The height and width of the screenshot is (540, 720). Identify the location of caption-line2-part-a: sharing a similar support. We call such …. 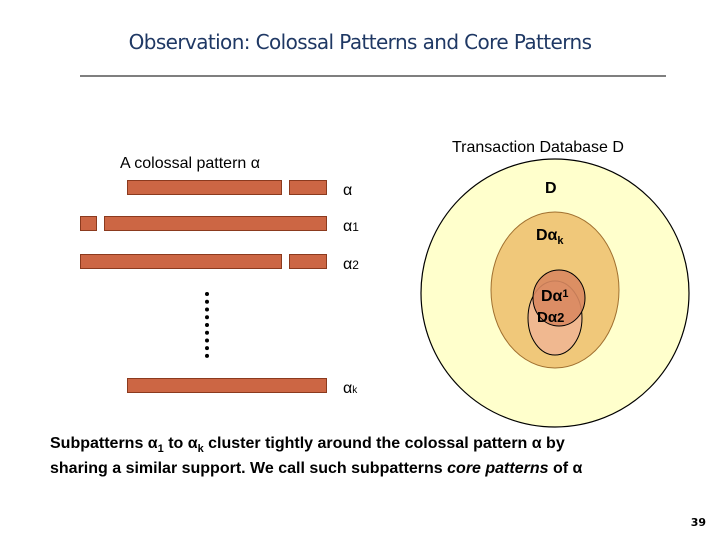
(249, 469).